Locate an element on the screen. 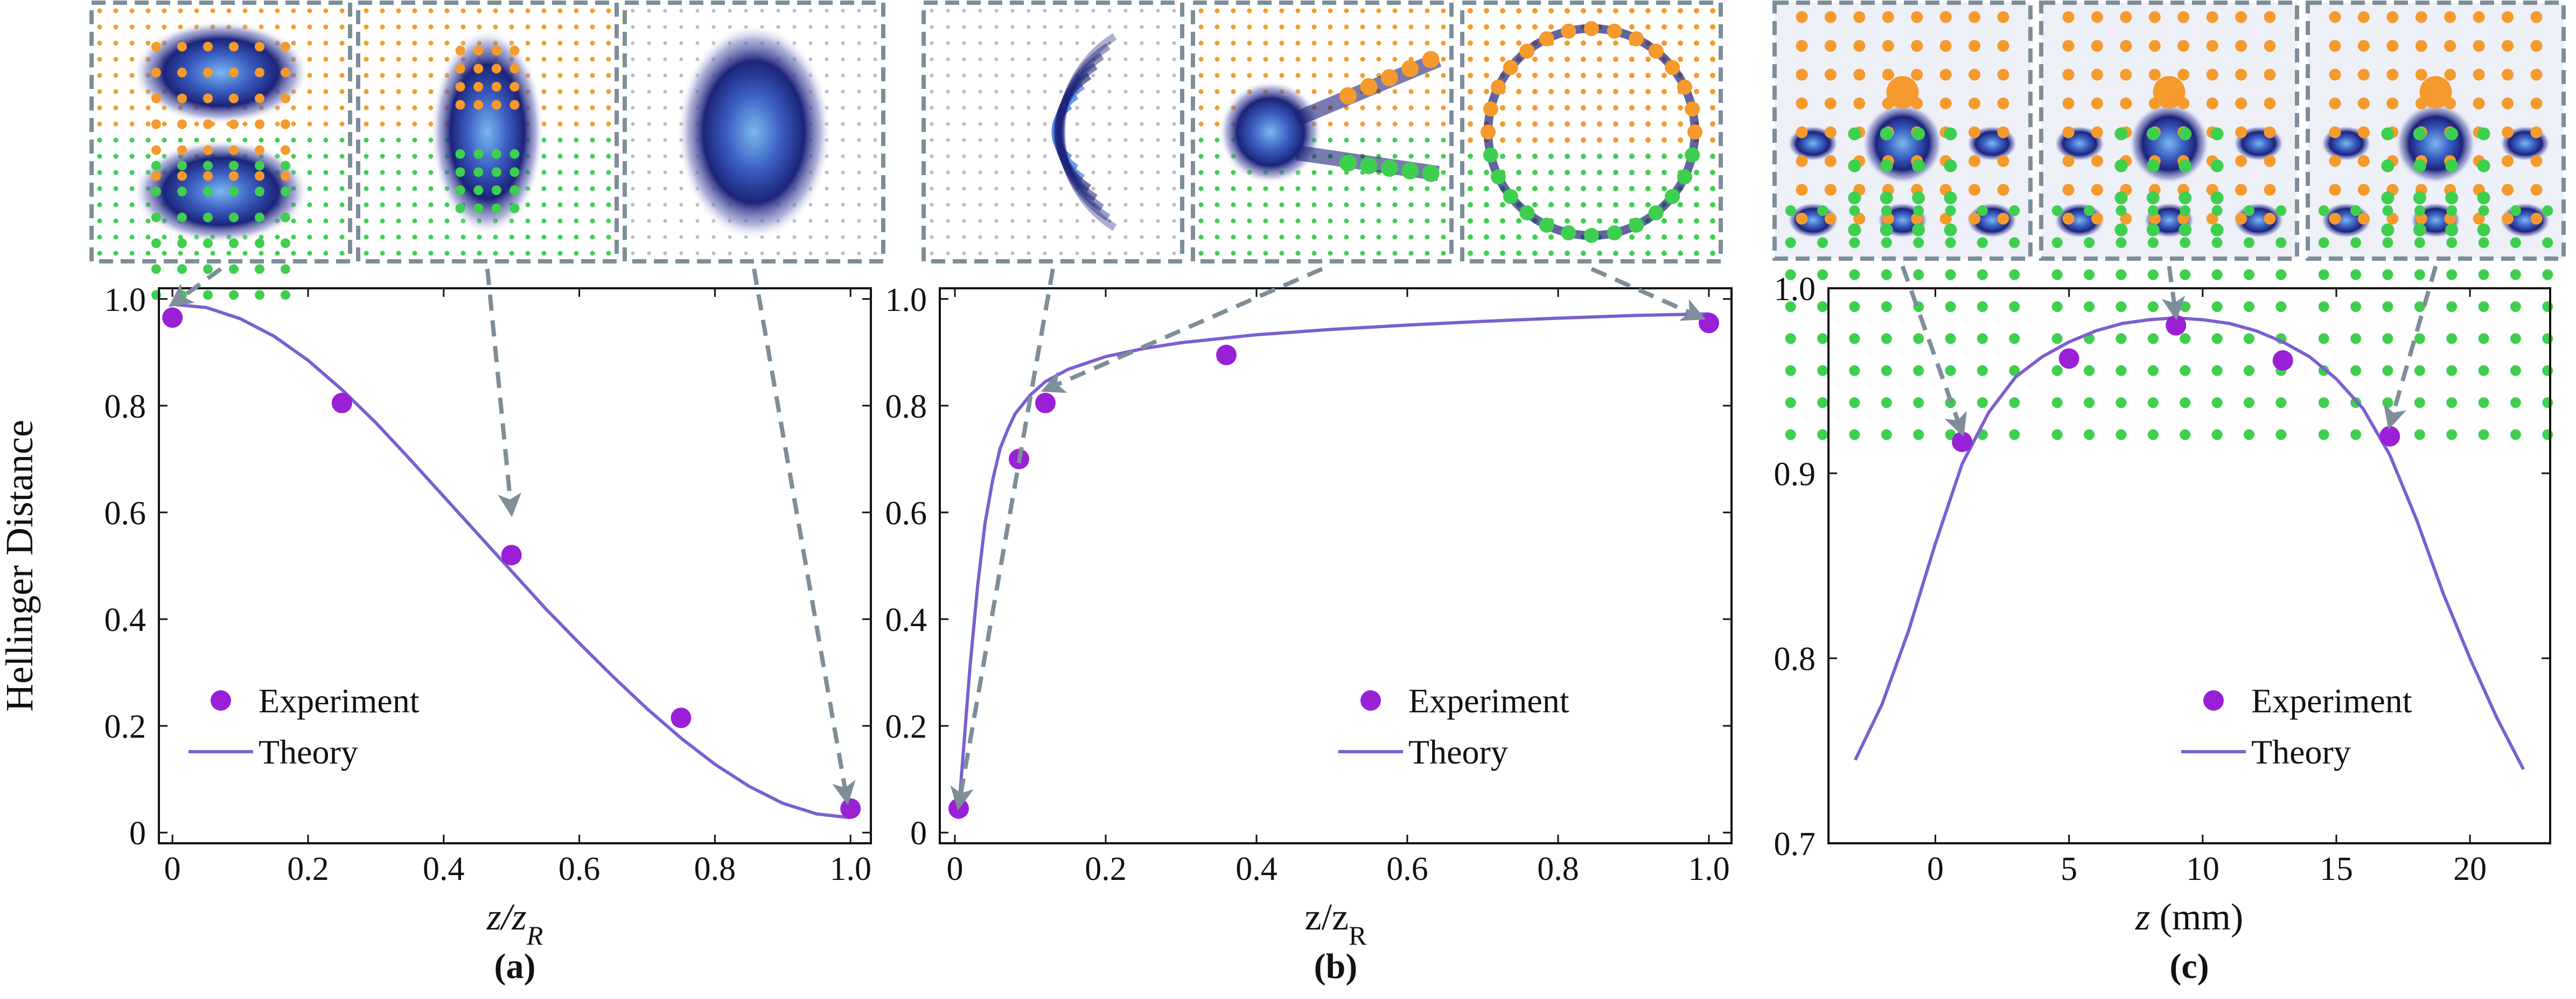  thumb-frame is located at coordinates (220, 132).